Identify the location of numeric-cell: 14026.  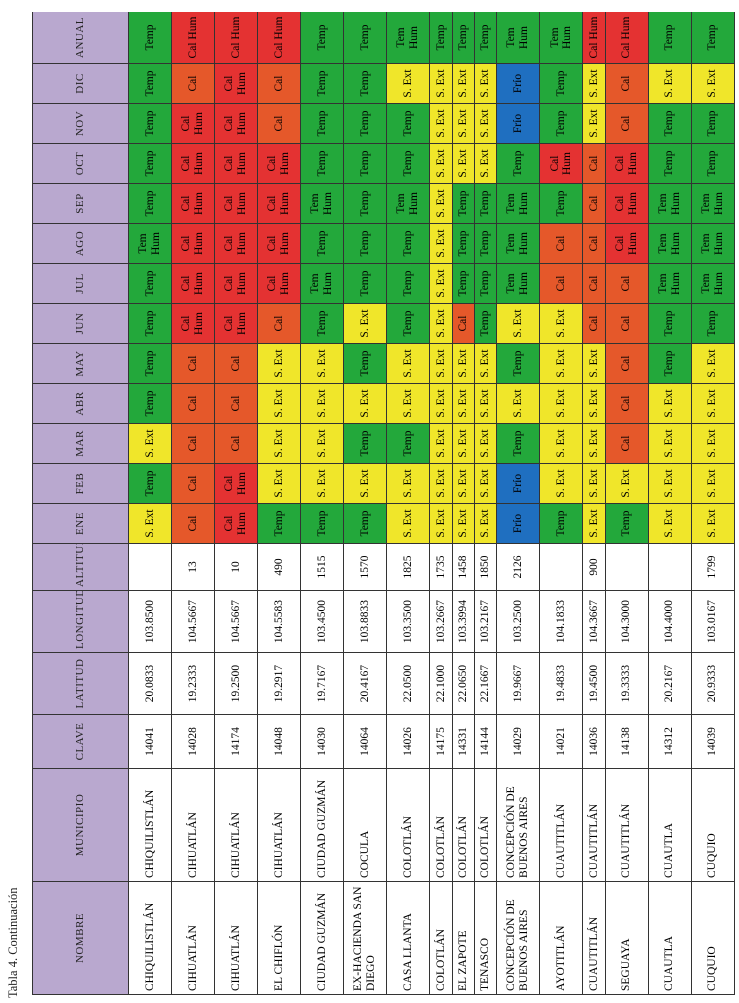
(408, 741).